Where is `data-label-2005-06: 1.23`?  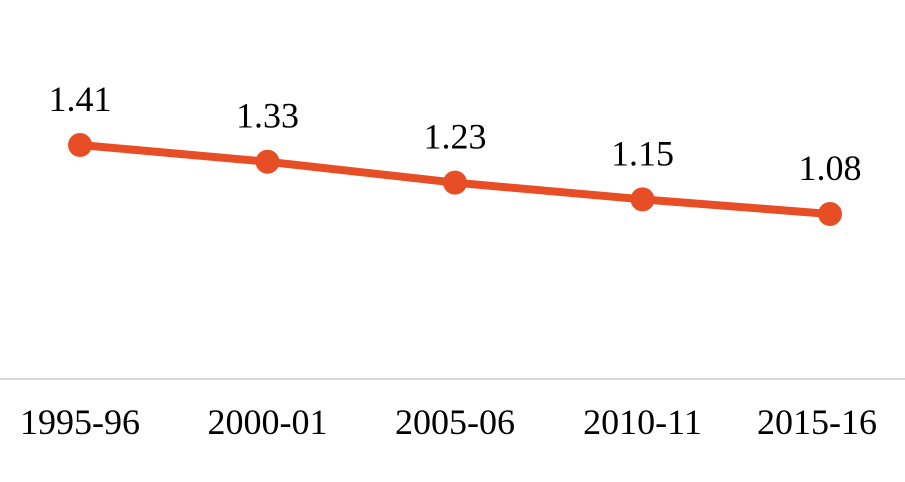 data-label-2005-06: 1.23 is located at coordinates (455, 137).